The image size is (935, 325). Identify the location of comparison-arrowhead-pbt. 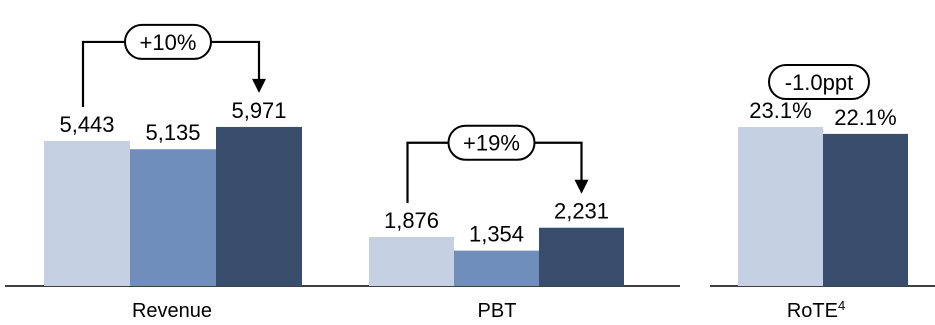
(581, 186).